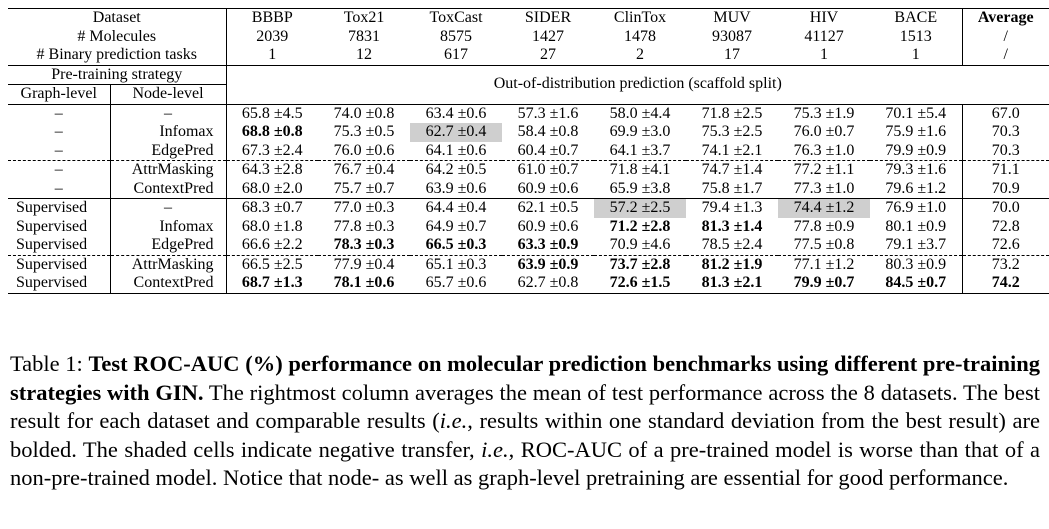  What do you see at coordinates (732, 131) in the screenshot?
I see `result-cell: 75.3 ±2.5` at bounding box center [732, 131].